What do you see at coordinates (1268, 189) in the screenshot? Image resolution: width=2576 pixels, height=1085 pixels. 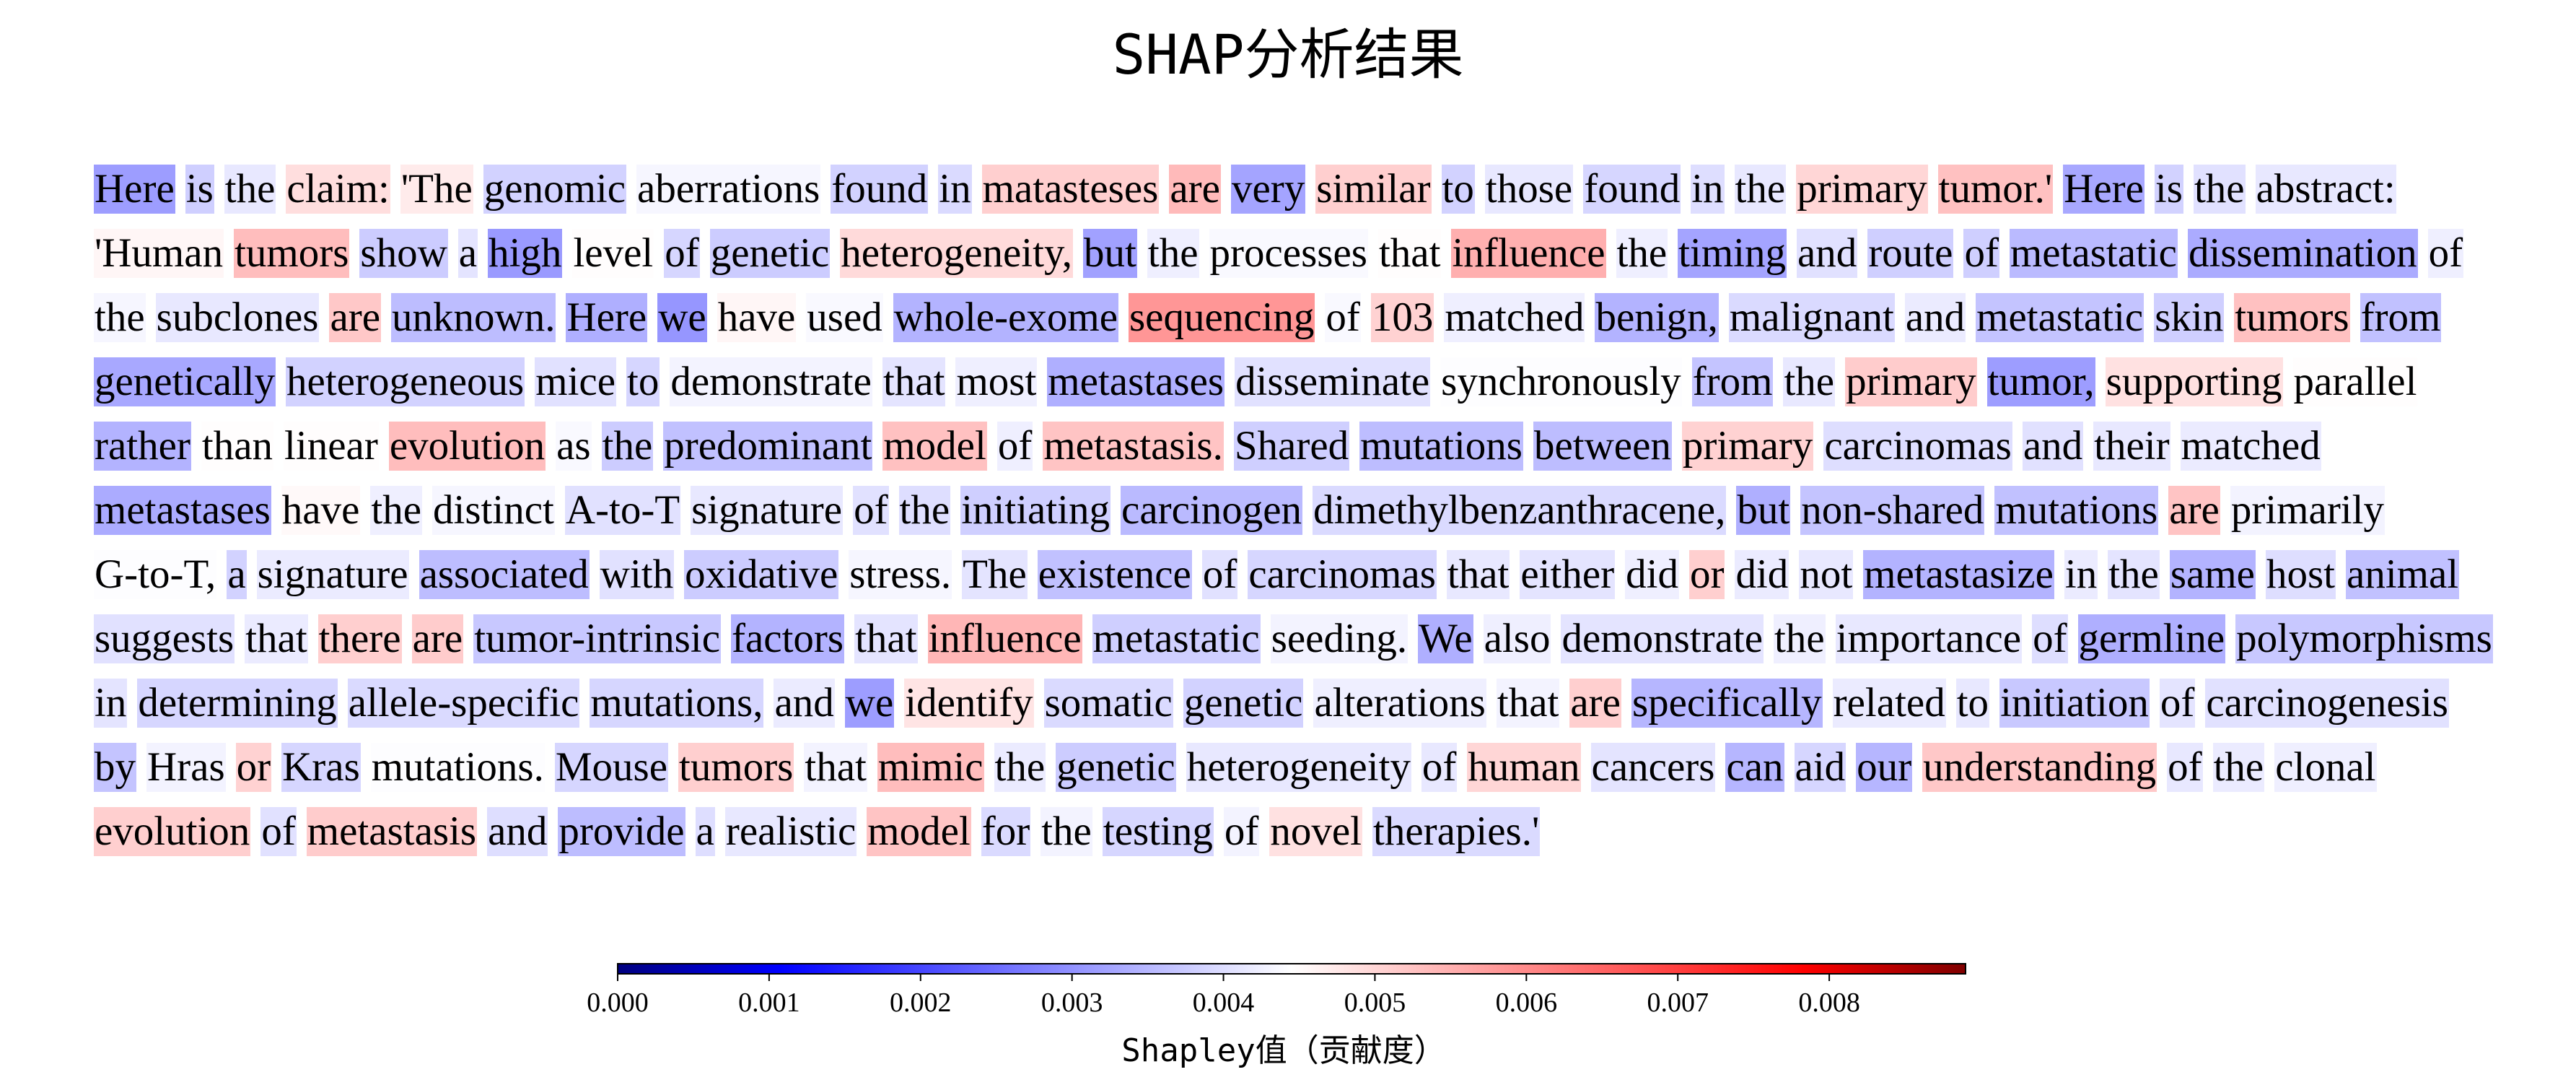 I see `token-word: very` at bounding box center [1268, 189].